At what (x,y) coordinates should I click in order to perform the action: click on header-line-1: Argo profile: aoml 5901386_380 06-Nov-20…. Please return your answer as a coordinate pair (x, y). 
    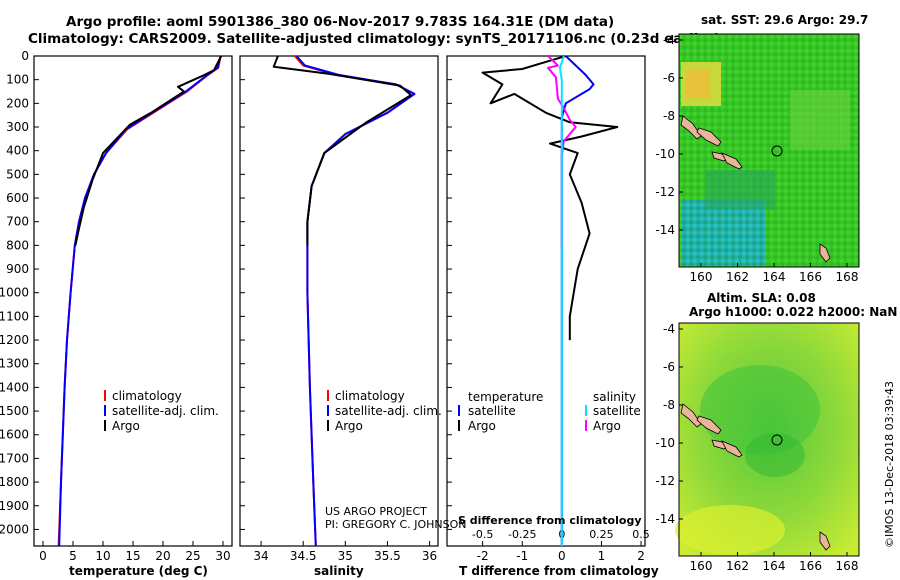
    Looking at the image, I should click on (340, 22).